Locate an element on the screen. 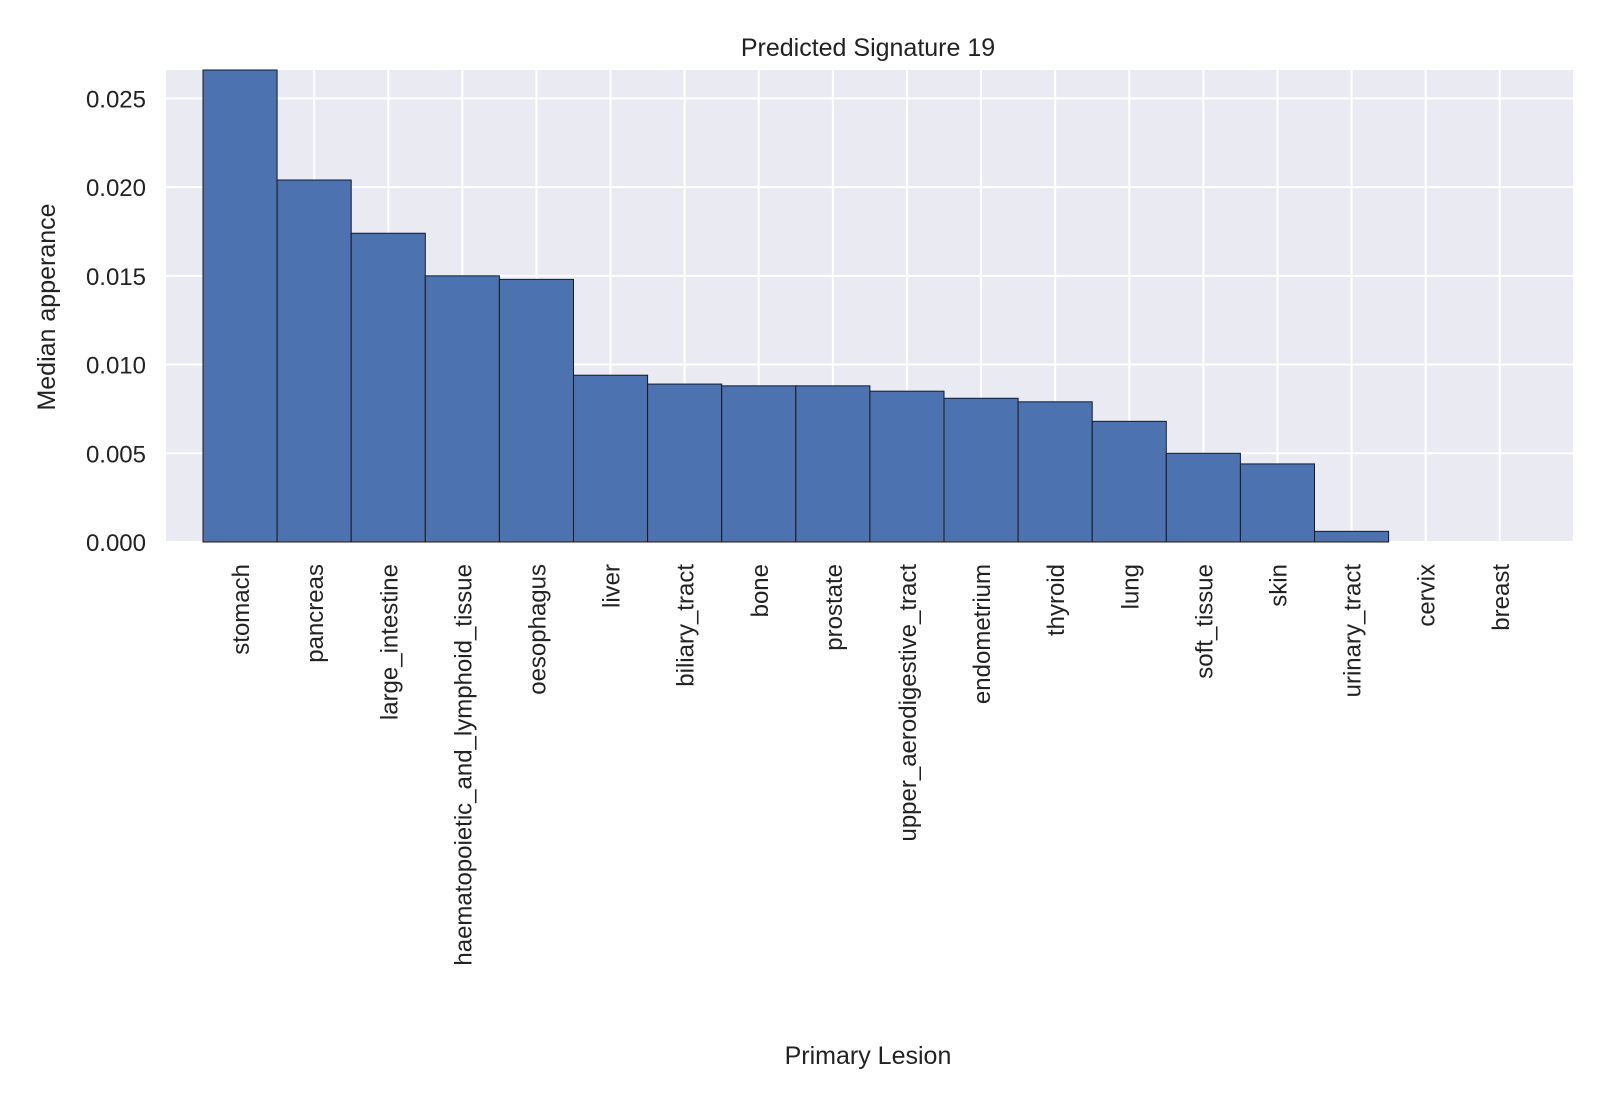  bar-pancreas is located at coordinates (314, 361).